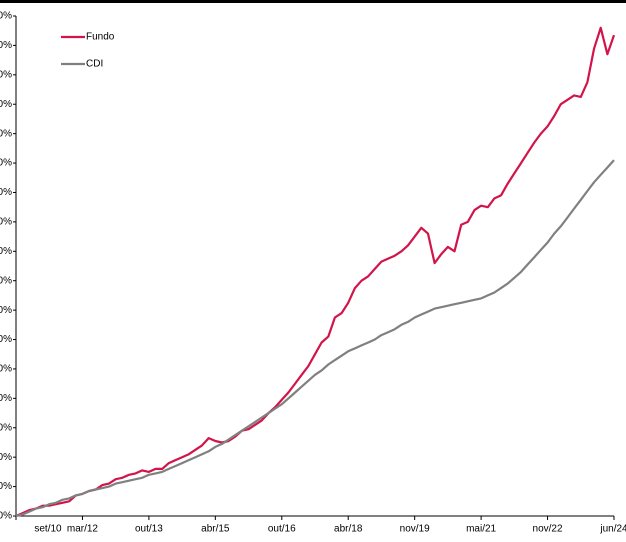 The height and width of the screenshot is (542, 626). I want to click on y-tick-label: 0%, so click(6, 516).